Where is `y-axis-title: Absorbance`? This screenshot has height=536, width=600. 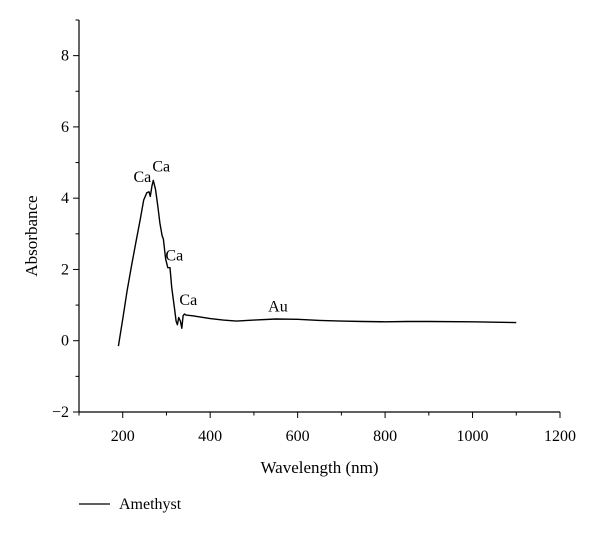
y-axis-title: Absorbance is located at coordinates (31, 235).